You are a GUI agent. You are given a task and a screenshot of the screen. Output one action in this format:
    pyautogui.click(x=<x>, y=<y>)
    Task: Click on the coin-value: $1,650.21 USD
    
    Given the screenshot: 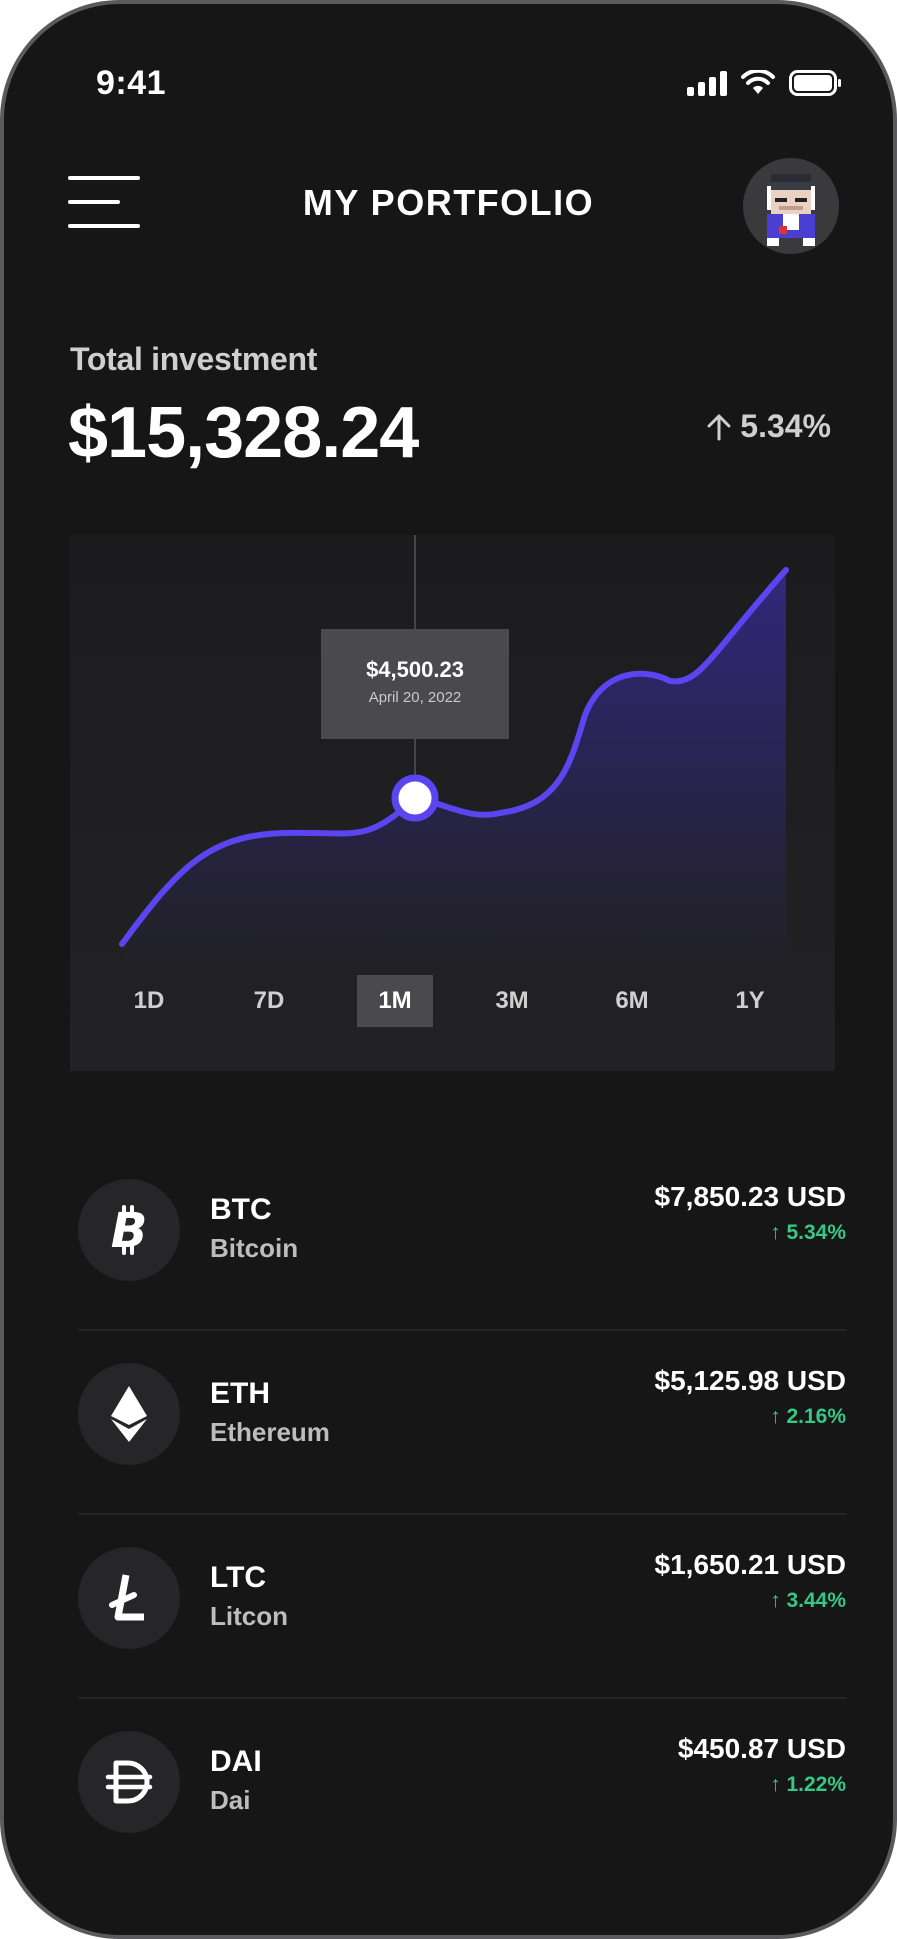 What is the action you would take?
    pyautogui.click(x=750, y=1564)
    